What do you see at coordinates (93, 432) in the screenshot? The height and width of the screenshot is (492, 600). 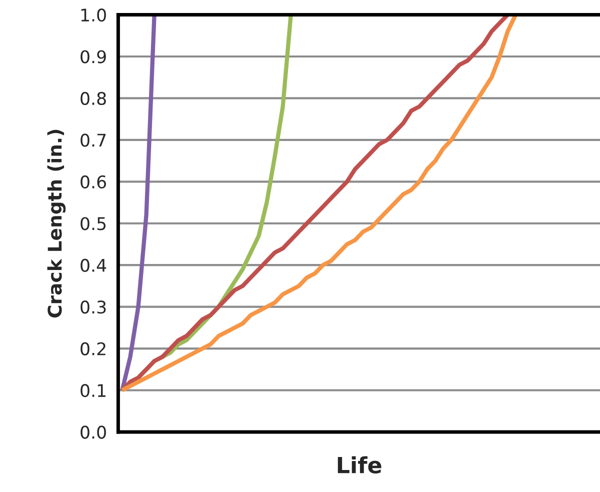 I see `y-tick-label: 0.0` at bounding box center [93, 432].